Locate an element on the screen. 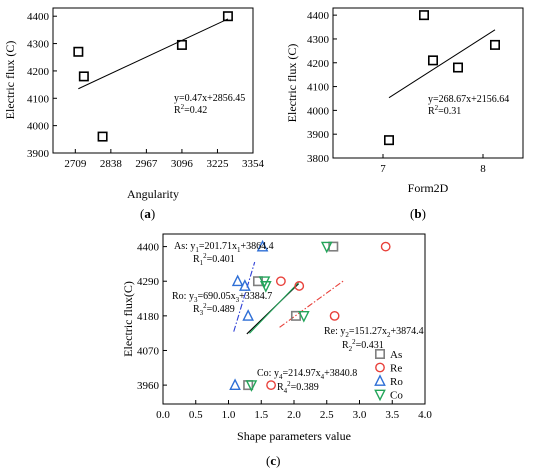  panel-a-r2: R2=0.42 is located at coordinates (190, 109).